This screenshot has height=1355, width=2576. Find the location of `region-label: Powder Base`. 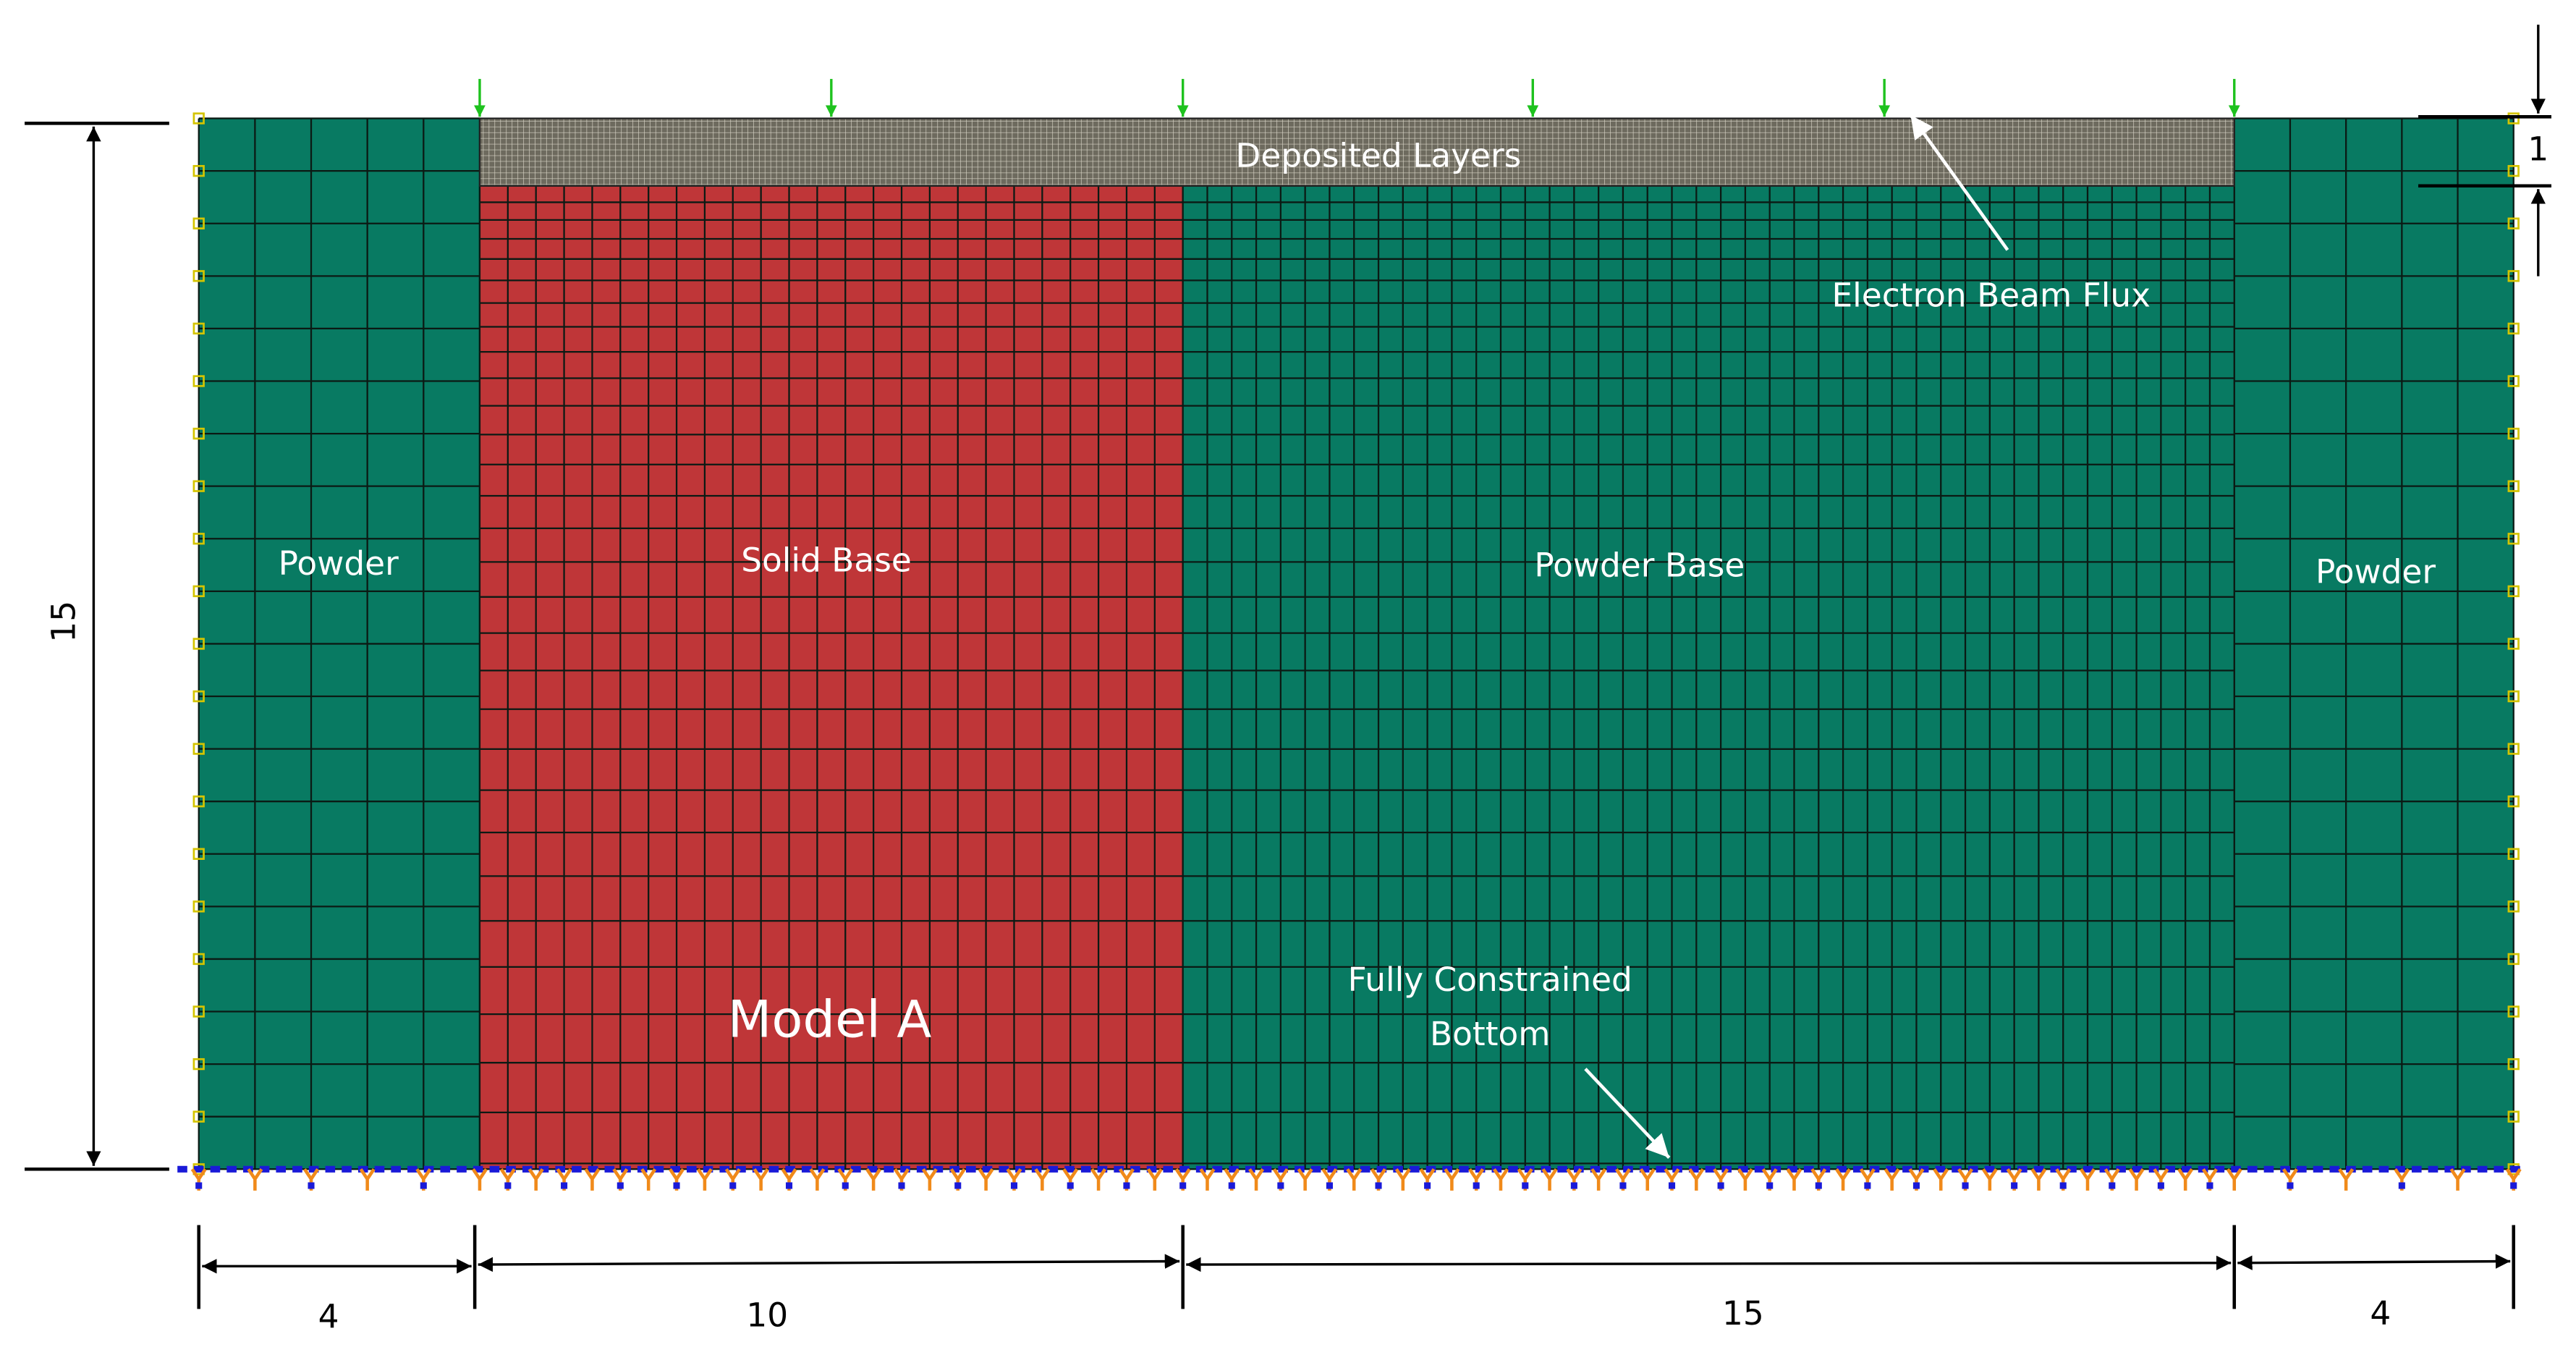

region-label: Powder Base is located at coordinates (1639, 565).